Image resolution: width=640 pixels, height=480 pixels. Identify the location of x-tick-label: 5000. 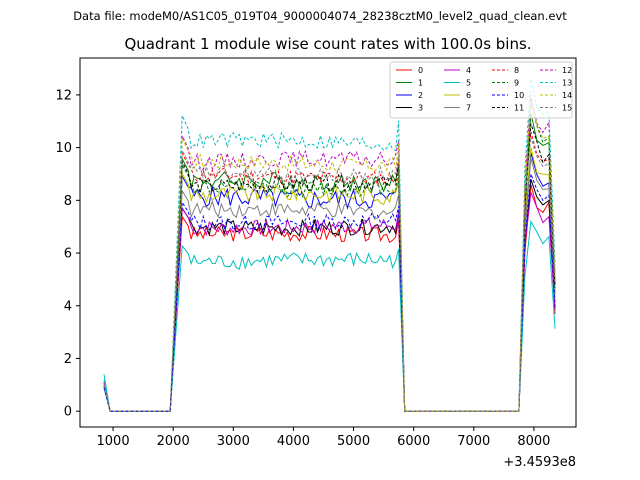
(353, 441).